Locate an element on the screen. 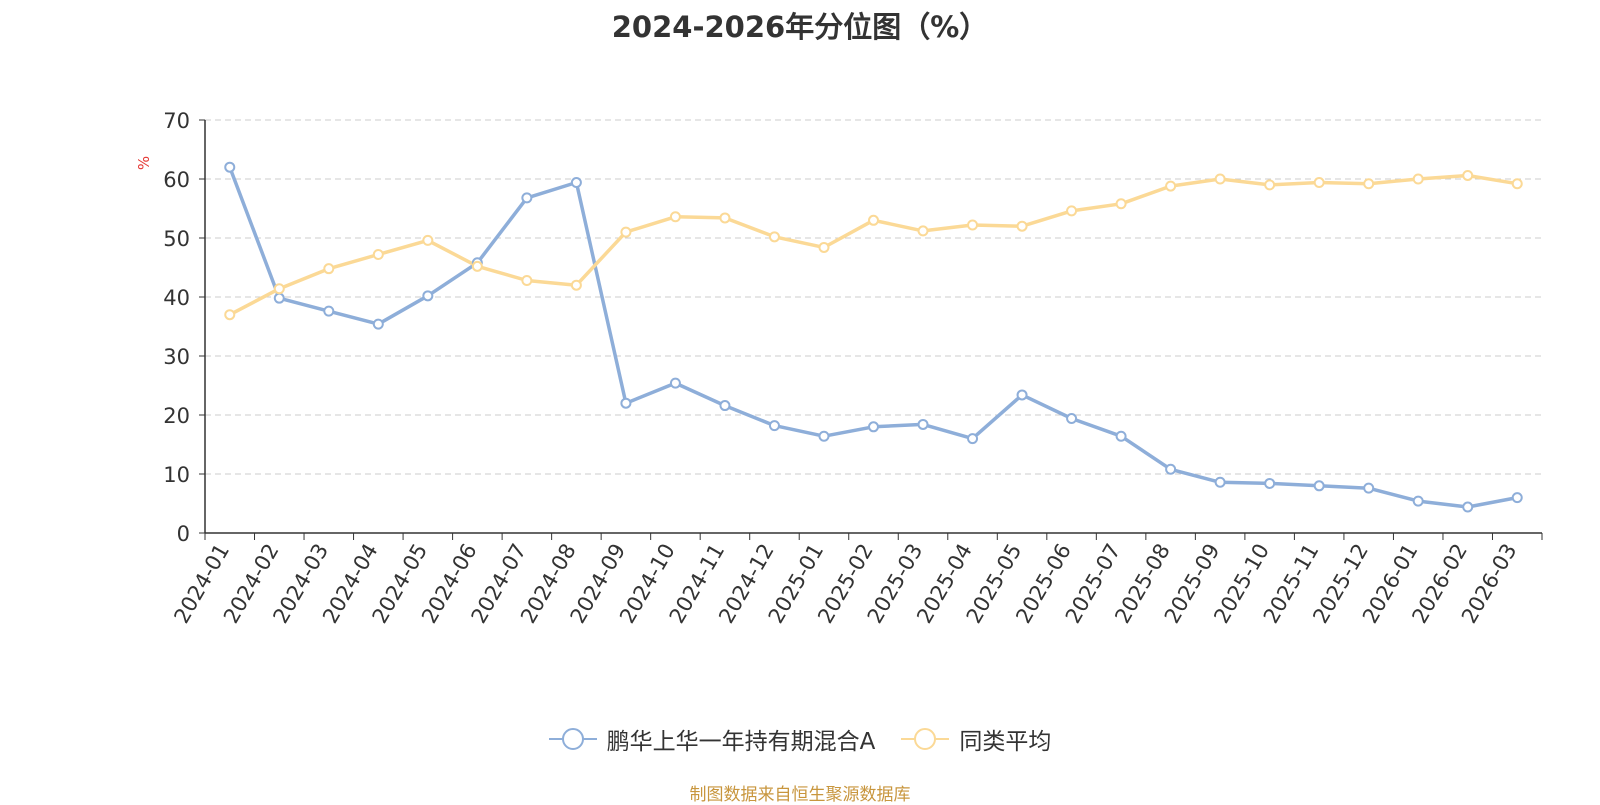 Image resolution: width=1600 pixels, height=805 pixels. legend-label-series-1: 鹏华上华一年持有期混合A is located at coordinates (741, 742).